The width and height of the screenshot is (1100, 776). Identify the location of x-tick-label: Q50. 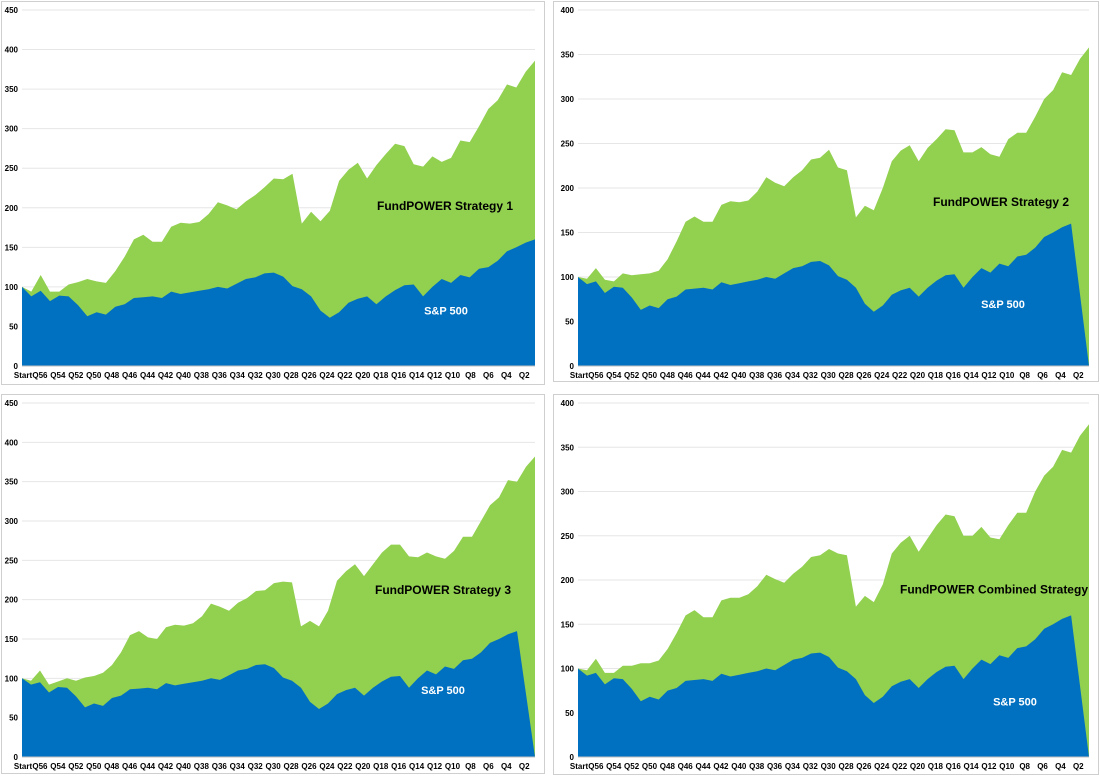
(650, 375).